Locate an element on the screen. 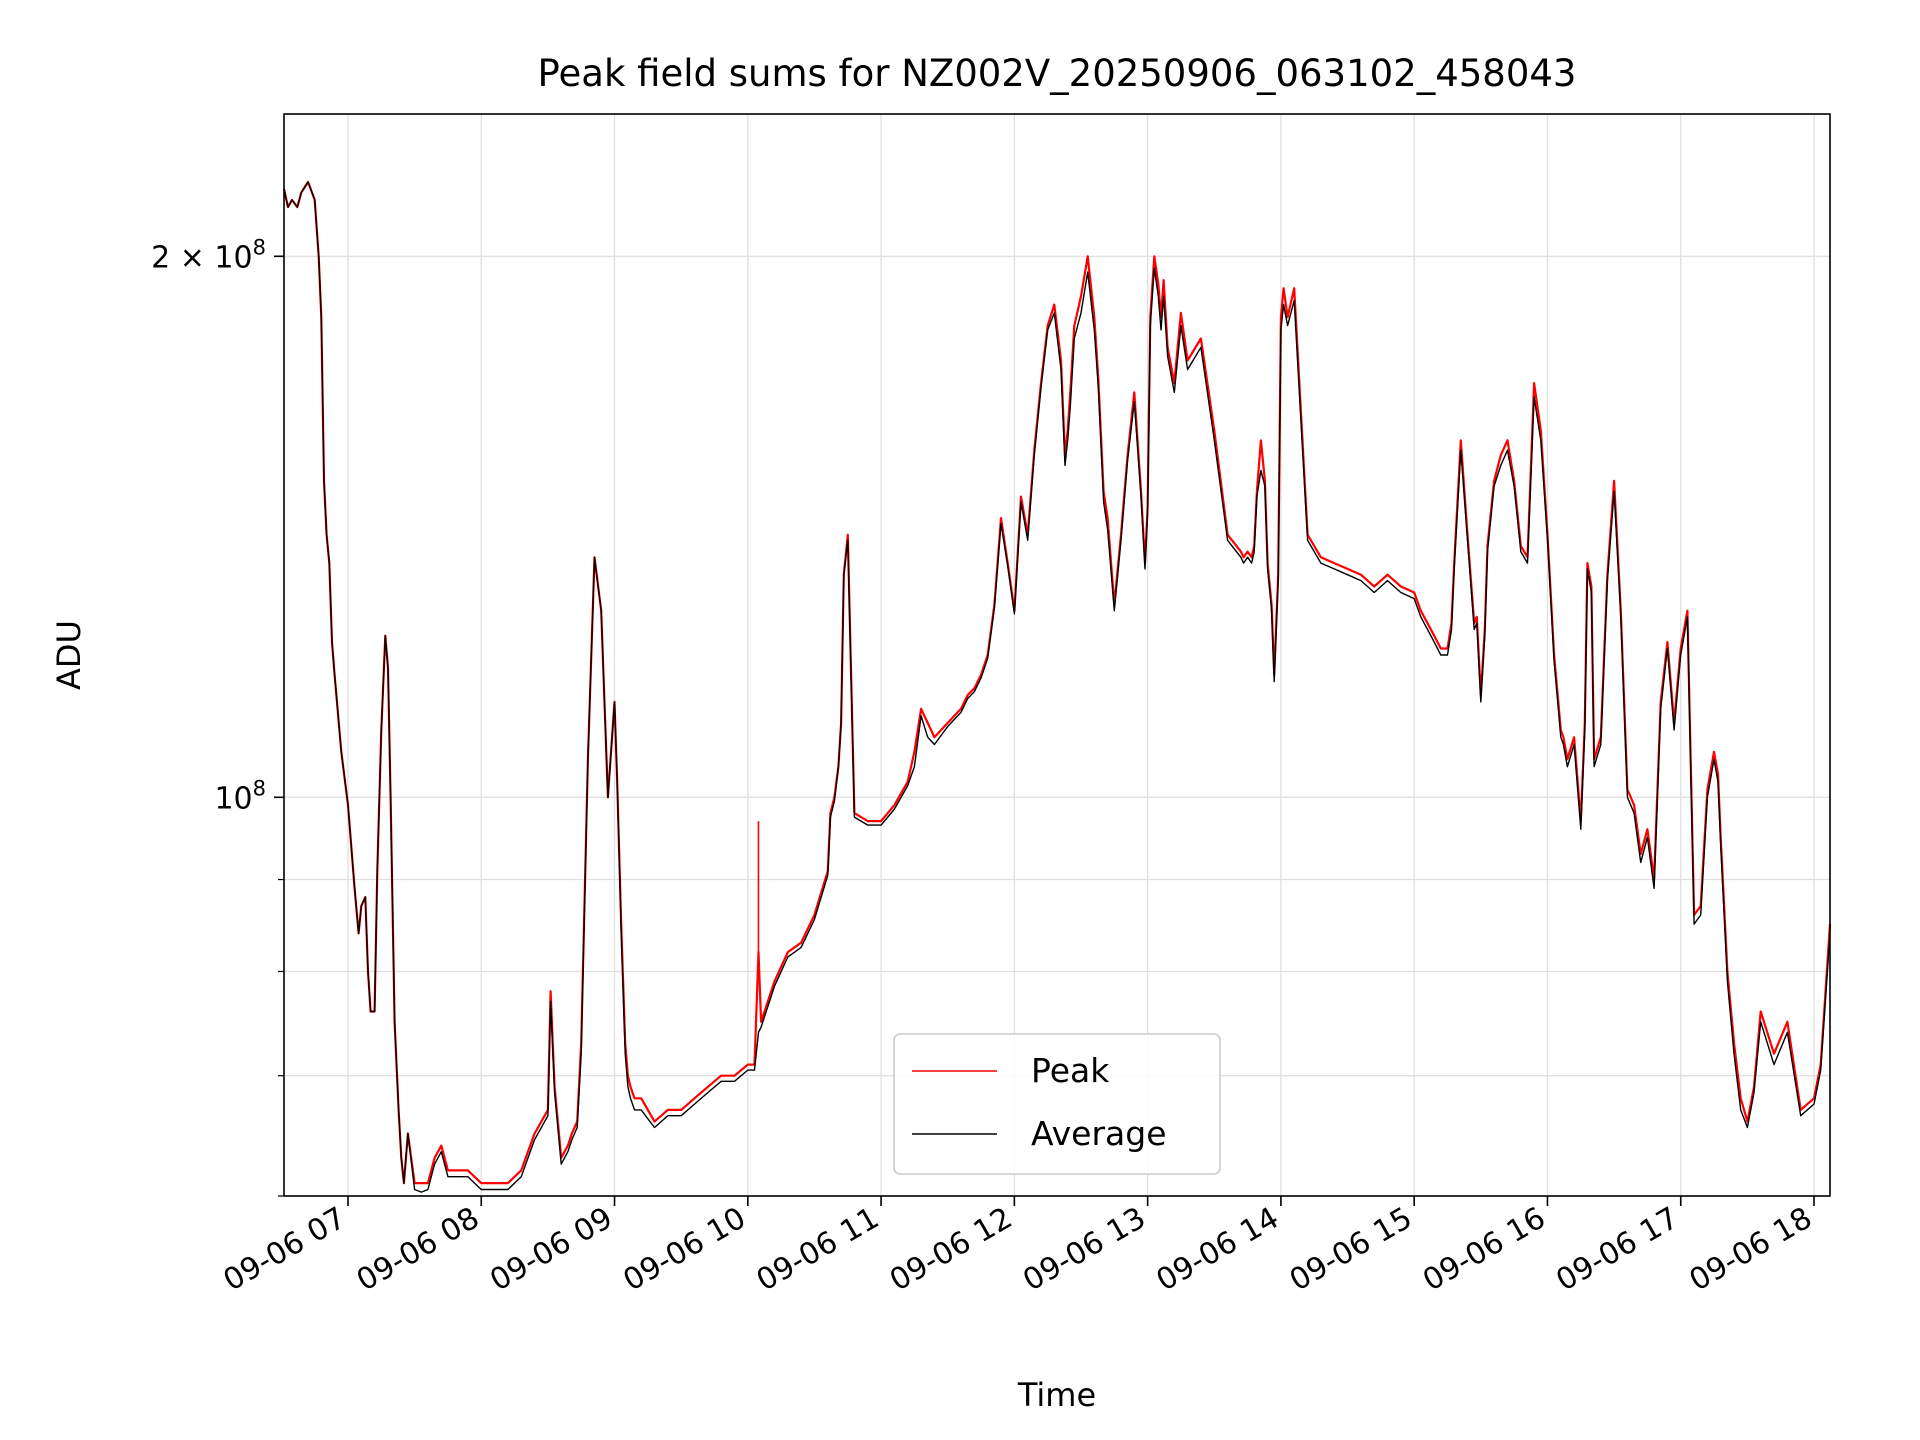 The image size is (1920, 1440). y-axis: 108 2 × 108 is located at coordinates (217, 716).